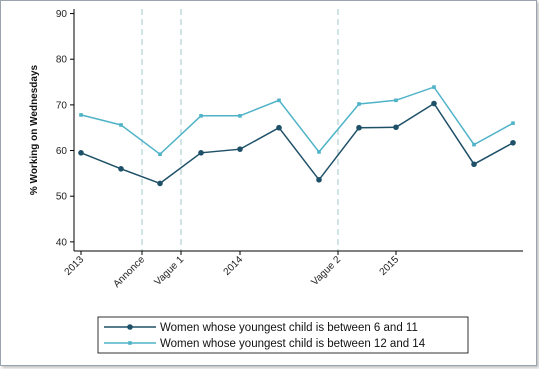  I want to click on y-ticks: 40 50 60 70 80 90, so click(65, 128).